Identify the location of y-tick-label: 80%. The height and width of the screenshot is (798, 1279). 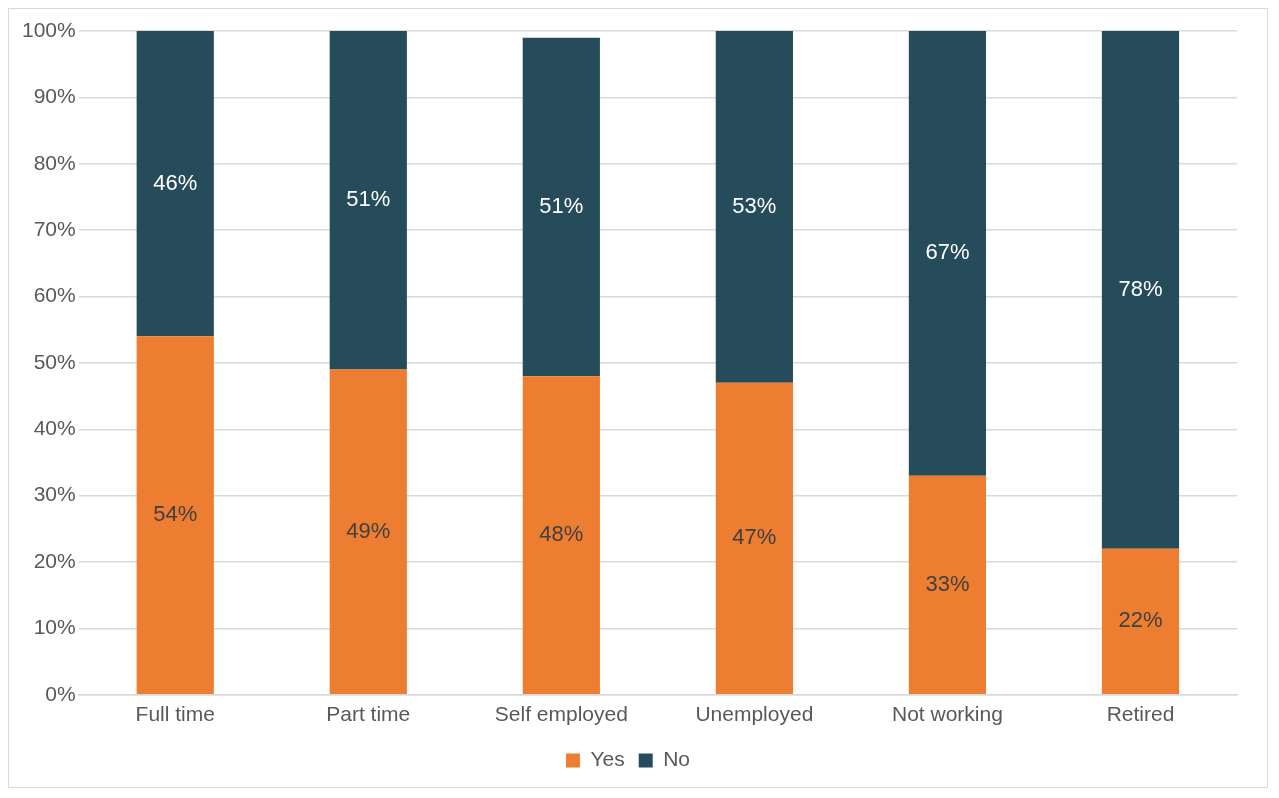
(54, 162).